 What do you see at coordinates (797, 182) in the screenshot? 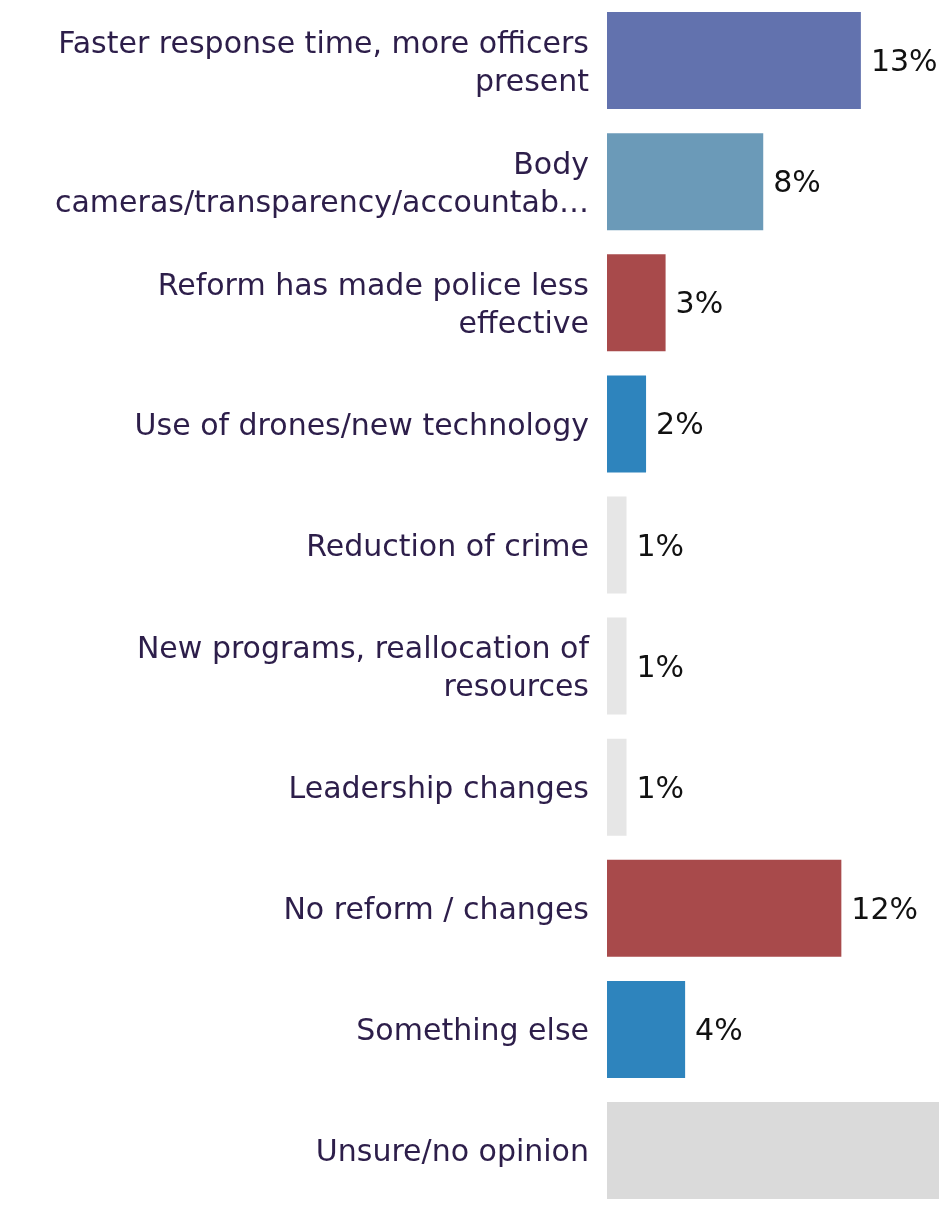
I see `data-label: 8%` at bounding box center [797, 182].